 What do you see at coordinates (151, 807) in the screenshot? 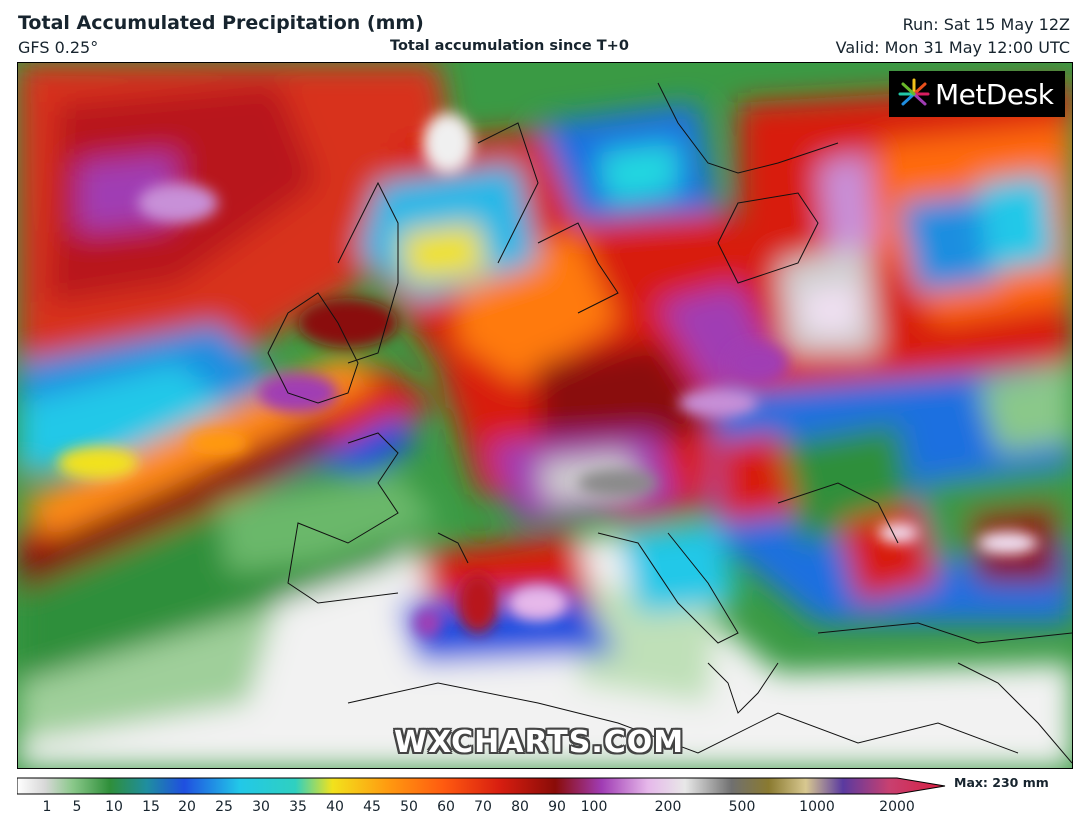
I see `legend-tick: 15` at bounding box center [151, 807].